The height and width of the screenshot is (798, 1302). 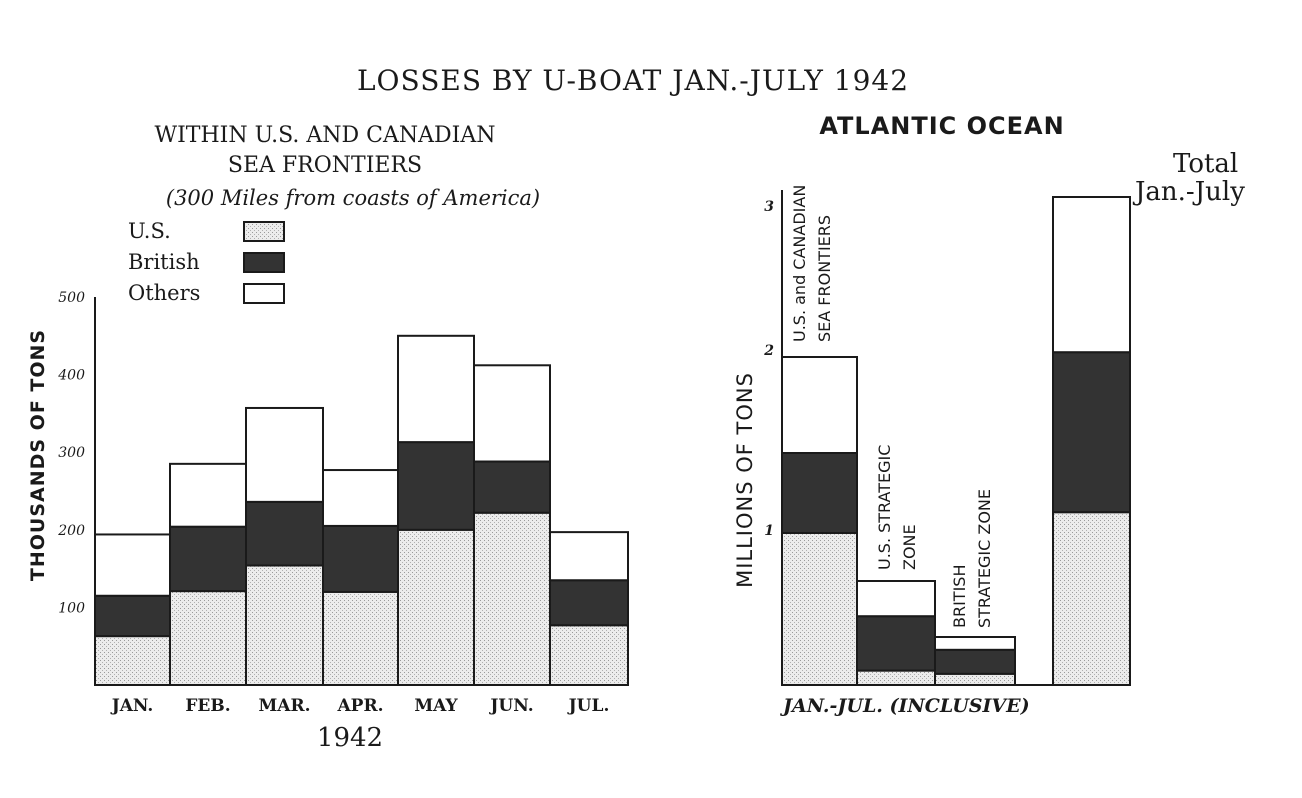 What do you see at coordinates (1205, 164) in the screenshot?
I see `total-label-line1: Total` at bounding box center [1205, 164].